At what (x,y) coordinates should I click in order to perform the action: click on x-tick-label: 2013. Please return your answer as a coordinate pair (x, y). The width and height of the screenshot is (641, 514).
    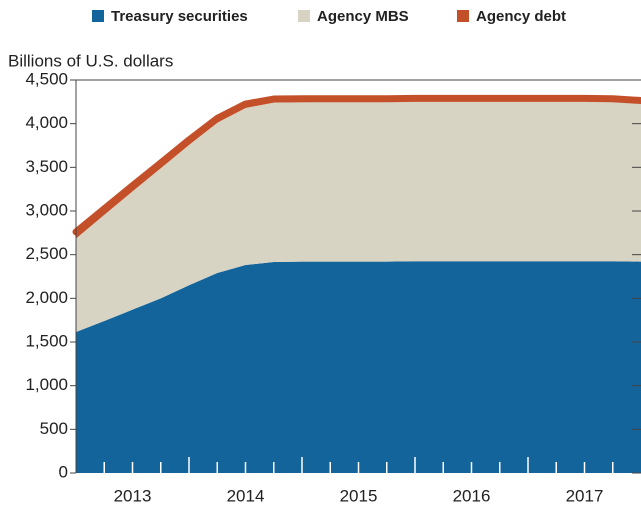
    Looking at the image, I should click on (133, 495).